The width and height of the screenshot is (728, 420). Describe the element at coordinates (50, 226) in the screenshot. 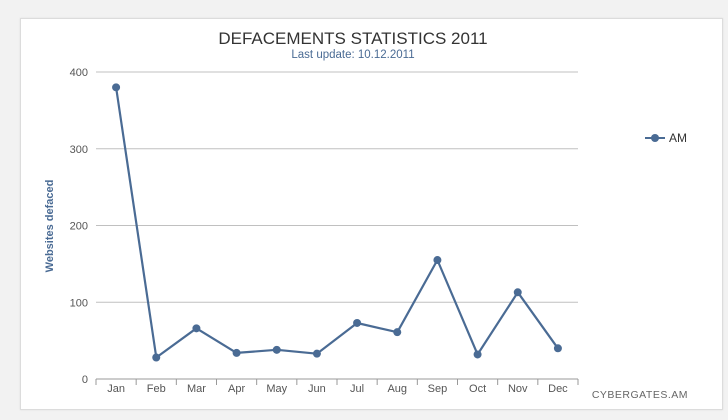

I see `y-axis-label: Websites defaced` at that location.